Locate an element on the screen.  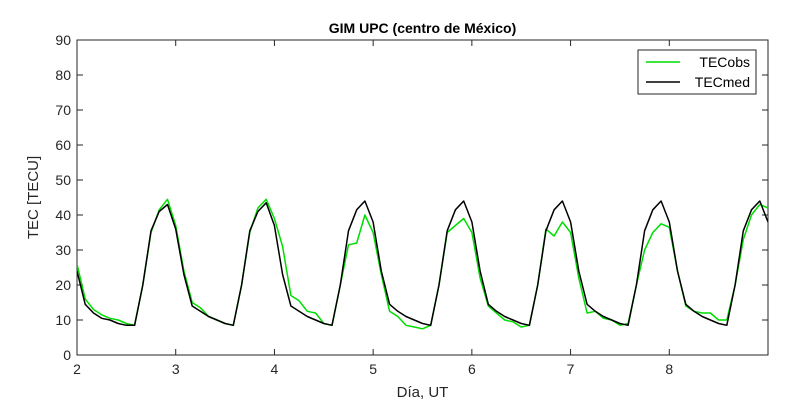
x-tick-label: 2 is located at coordinates (77, 369).